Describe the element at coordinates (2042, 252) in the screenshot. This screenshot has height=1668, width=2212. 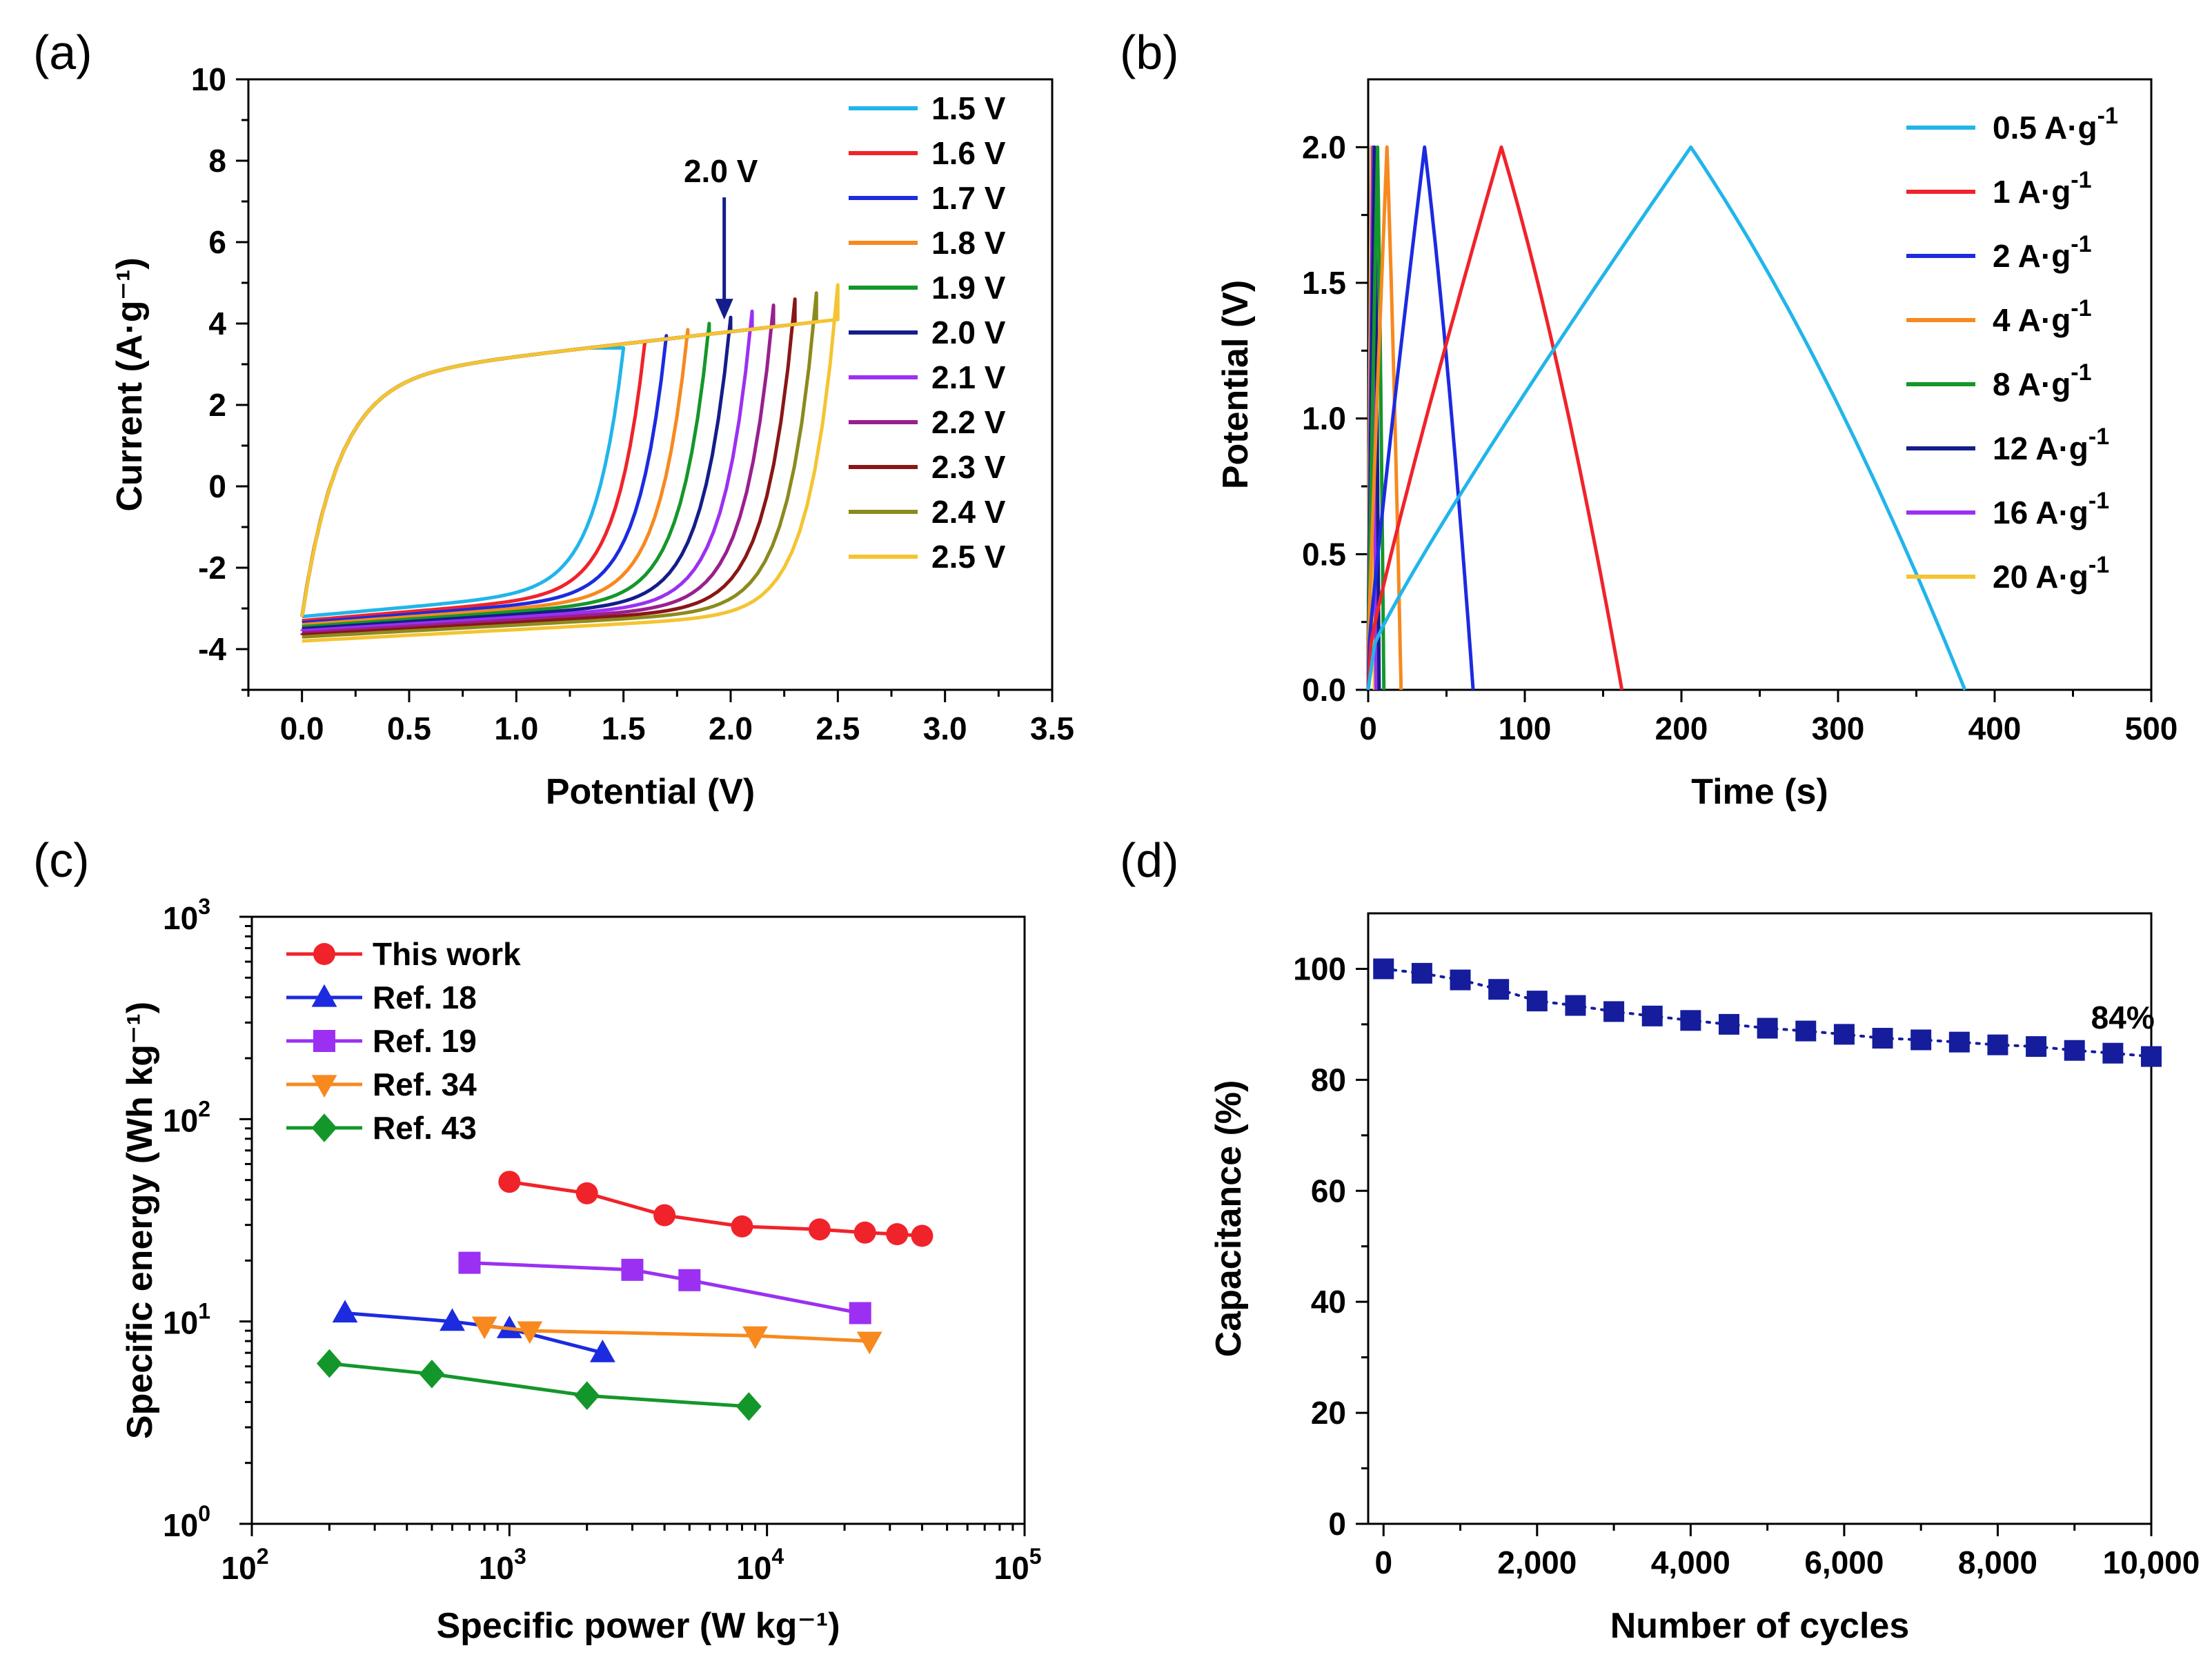
I see `legend-label: 2 A·g-1` at that location.